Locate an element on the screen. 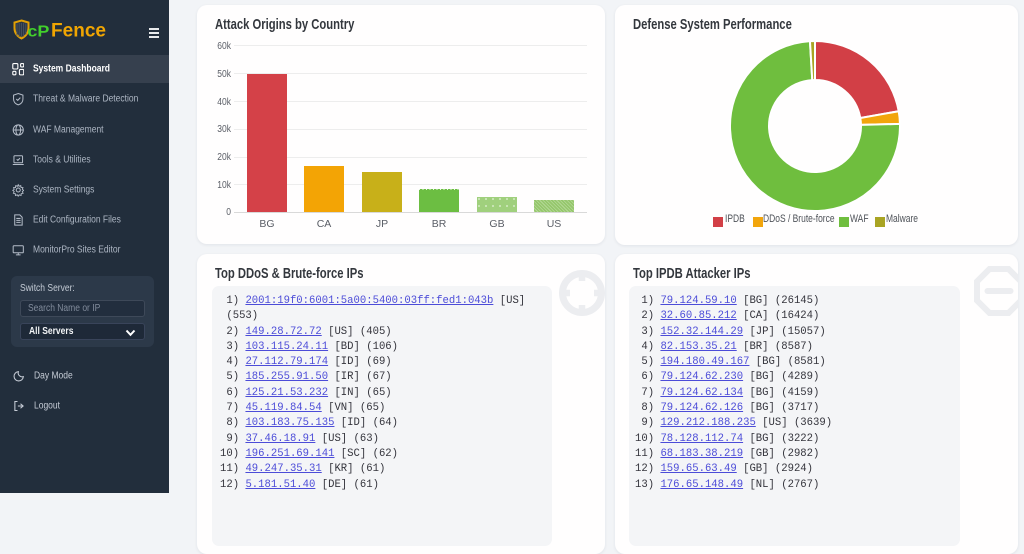  svg-text: Fence is located at coordinates (78, 31).